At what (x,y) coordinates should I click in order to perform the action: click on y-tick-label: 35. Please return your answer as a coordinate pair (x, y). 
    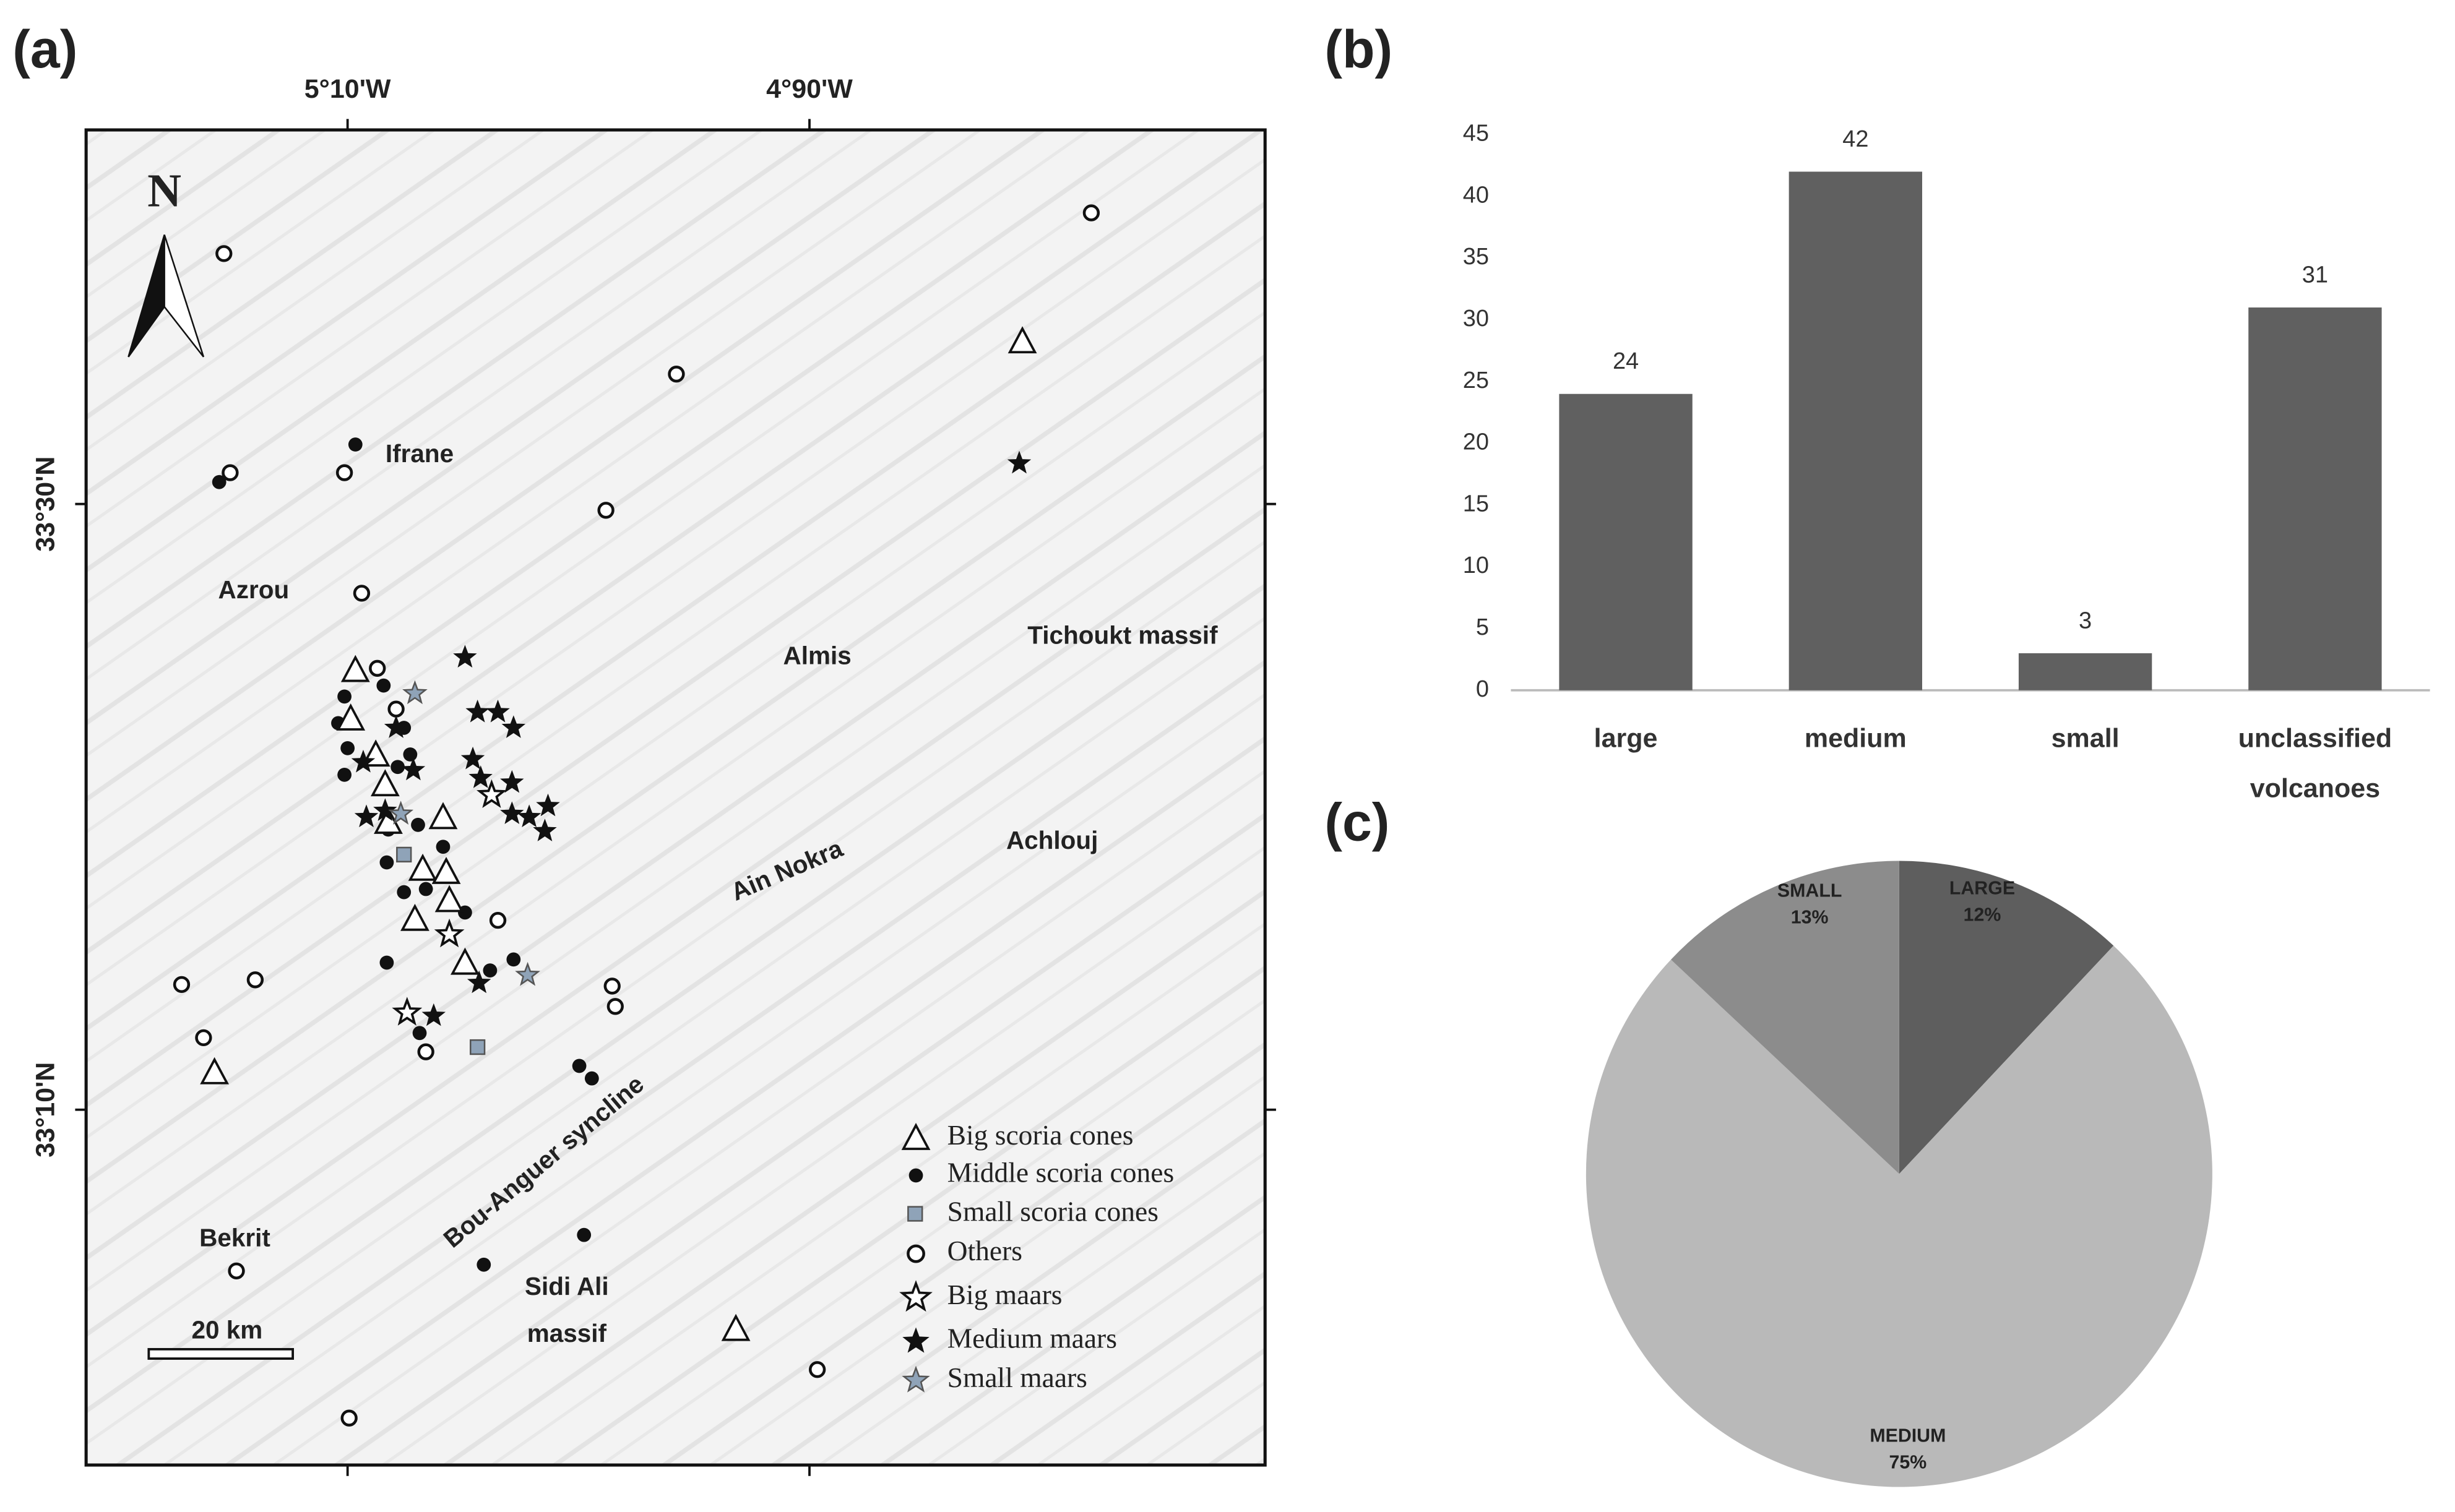
    Looking at the image, I should click on (1476, 257).